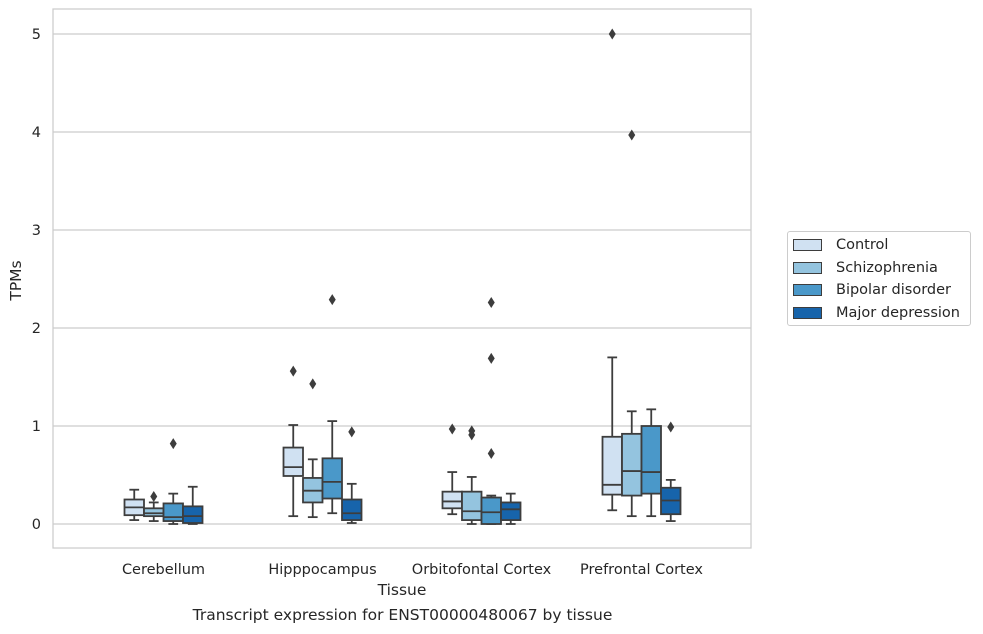 The image size is (983, 634). Describe the element at coordinates (36, 427) in the screenshot. I see `y-tick-label: 1` at that location.